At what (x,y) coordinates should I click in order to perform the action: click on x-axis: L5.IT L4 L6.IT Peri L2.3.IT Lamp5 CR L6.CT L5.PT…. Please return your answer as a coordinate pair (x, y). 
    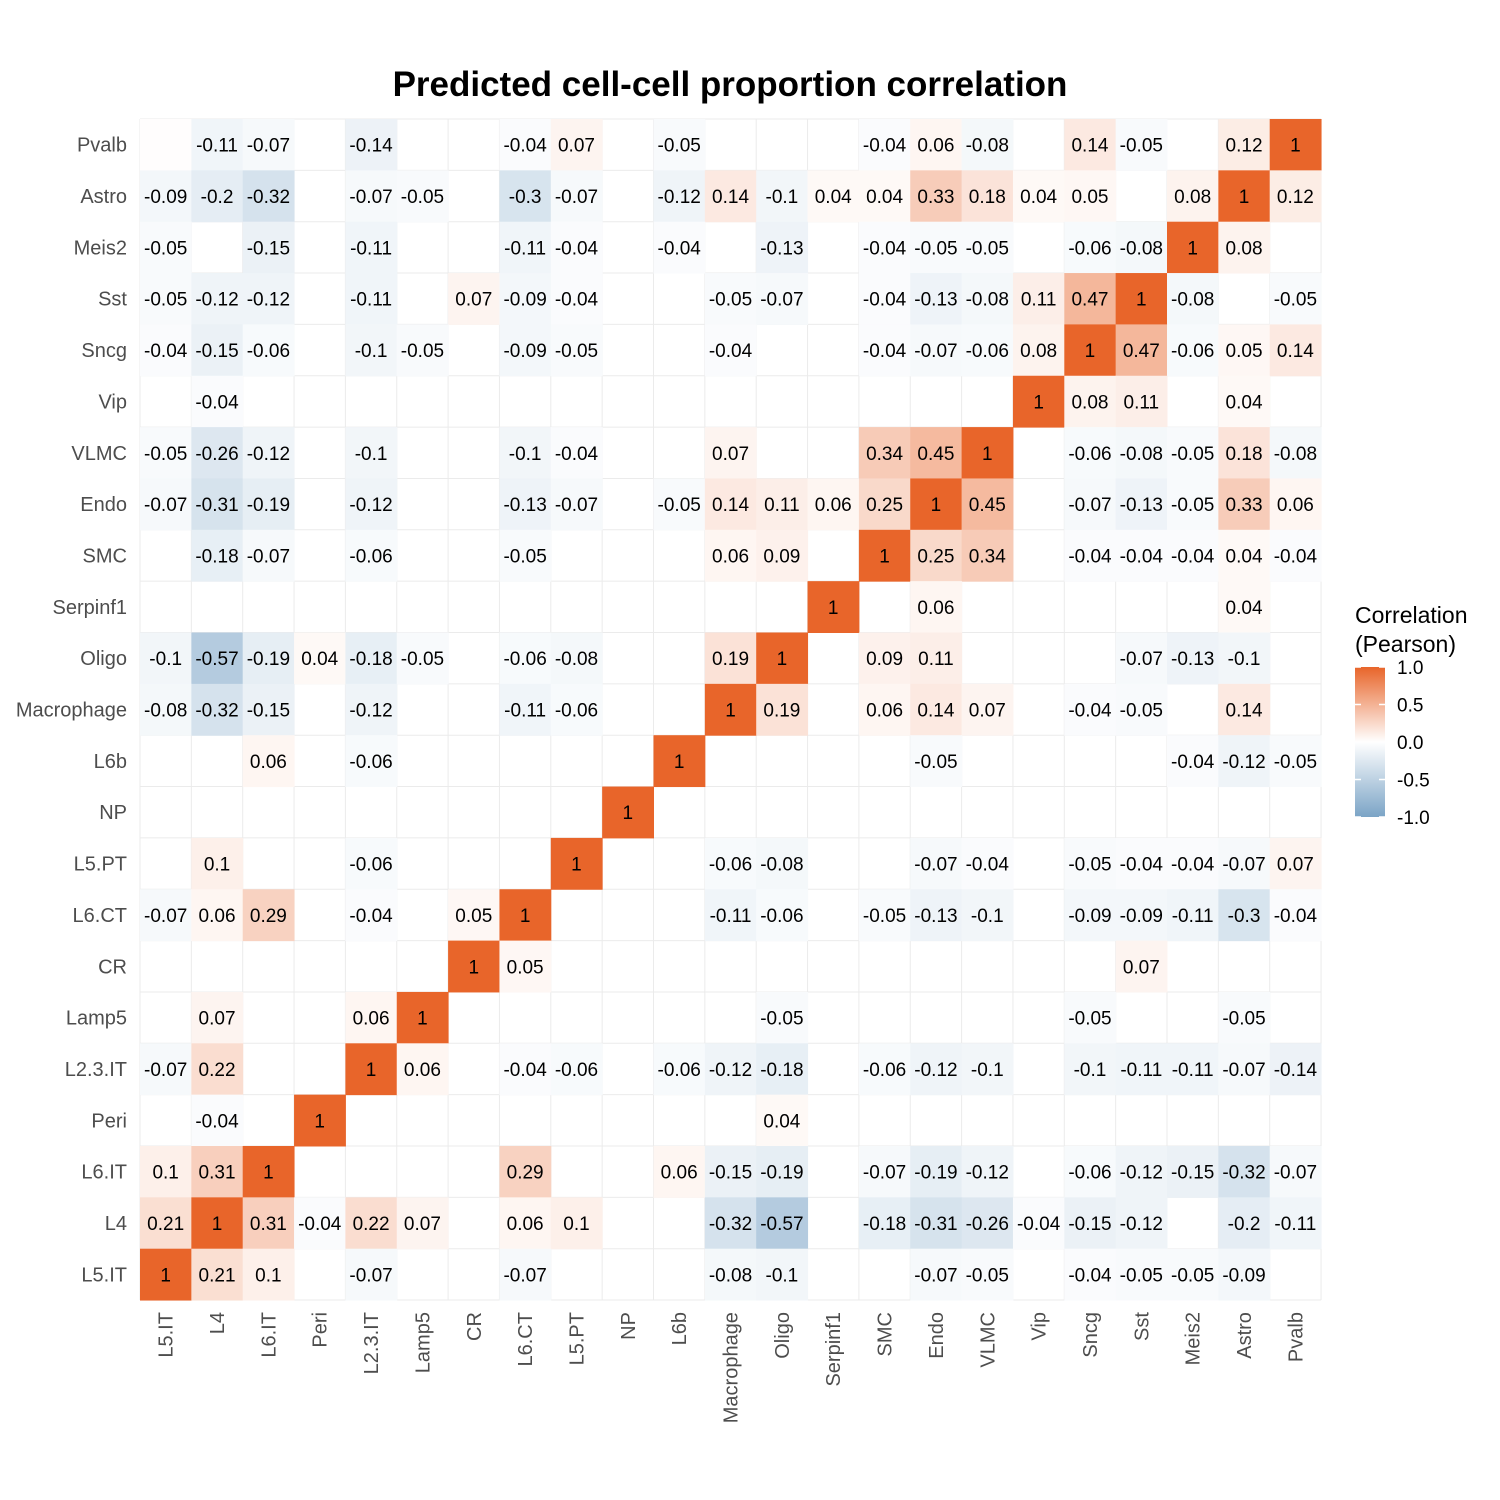
    Looking at the image, I should click on (732, 1368).